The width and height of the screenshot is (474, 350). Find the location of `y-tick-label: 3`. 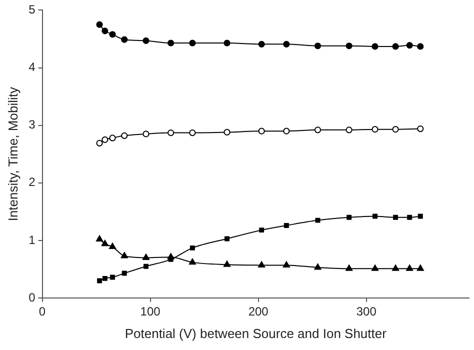

y-tick-label: 3 is located at coordinates (32, 125).